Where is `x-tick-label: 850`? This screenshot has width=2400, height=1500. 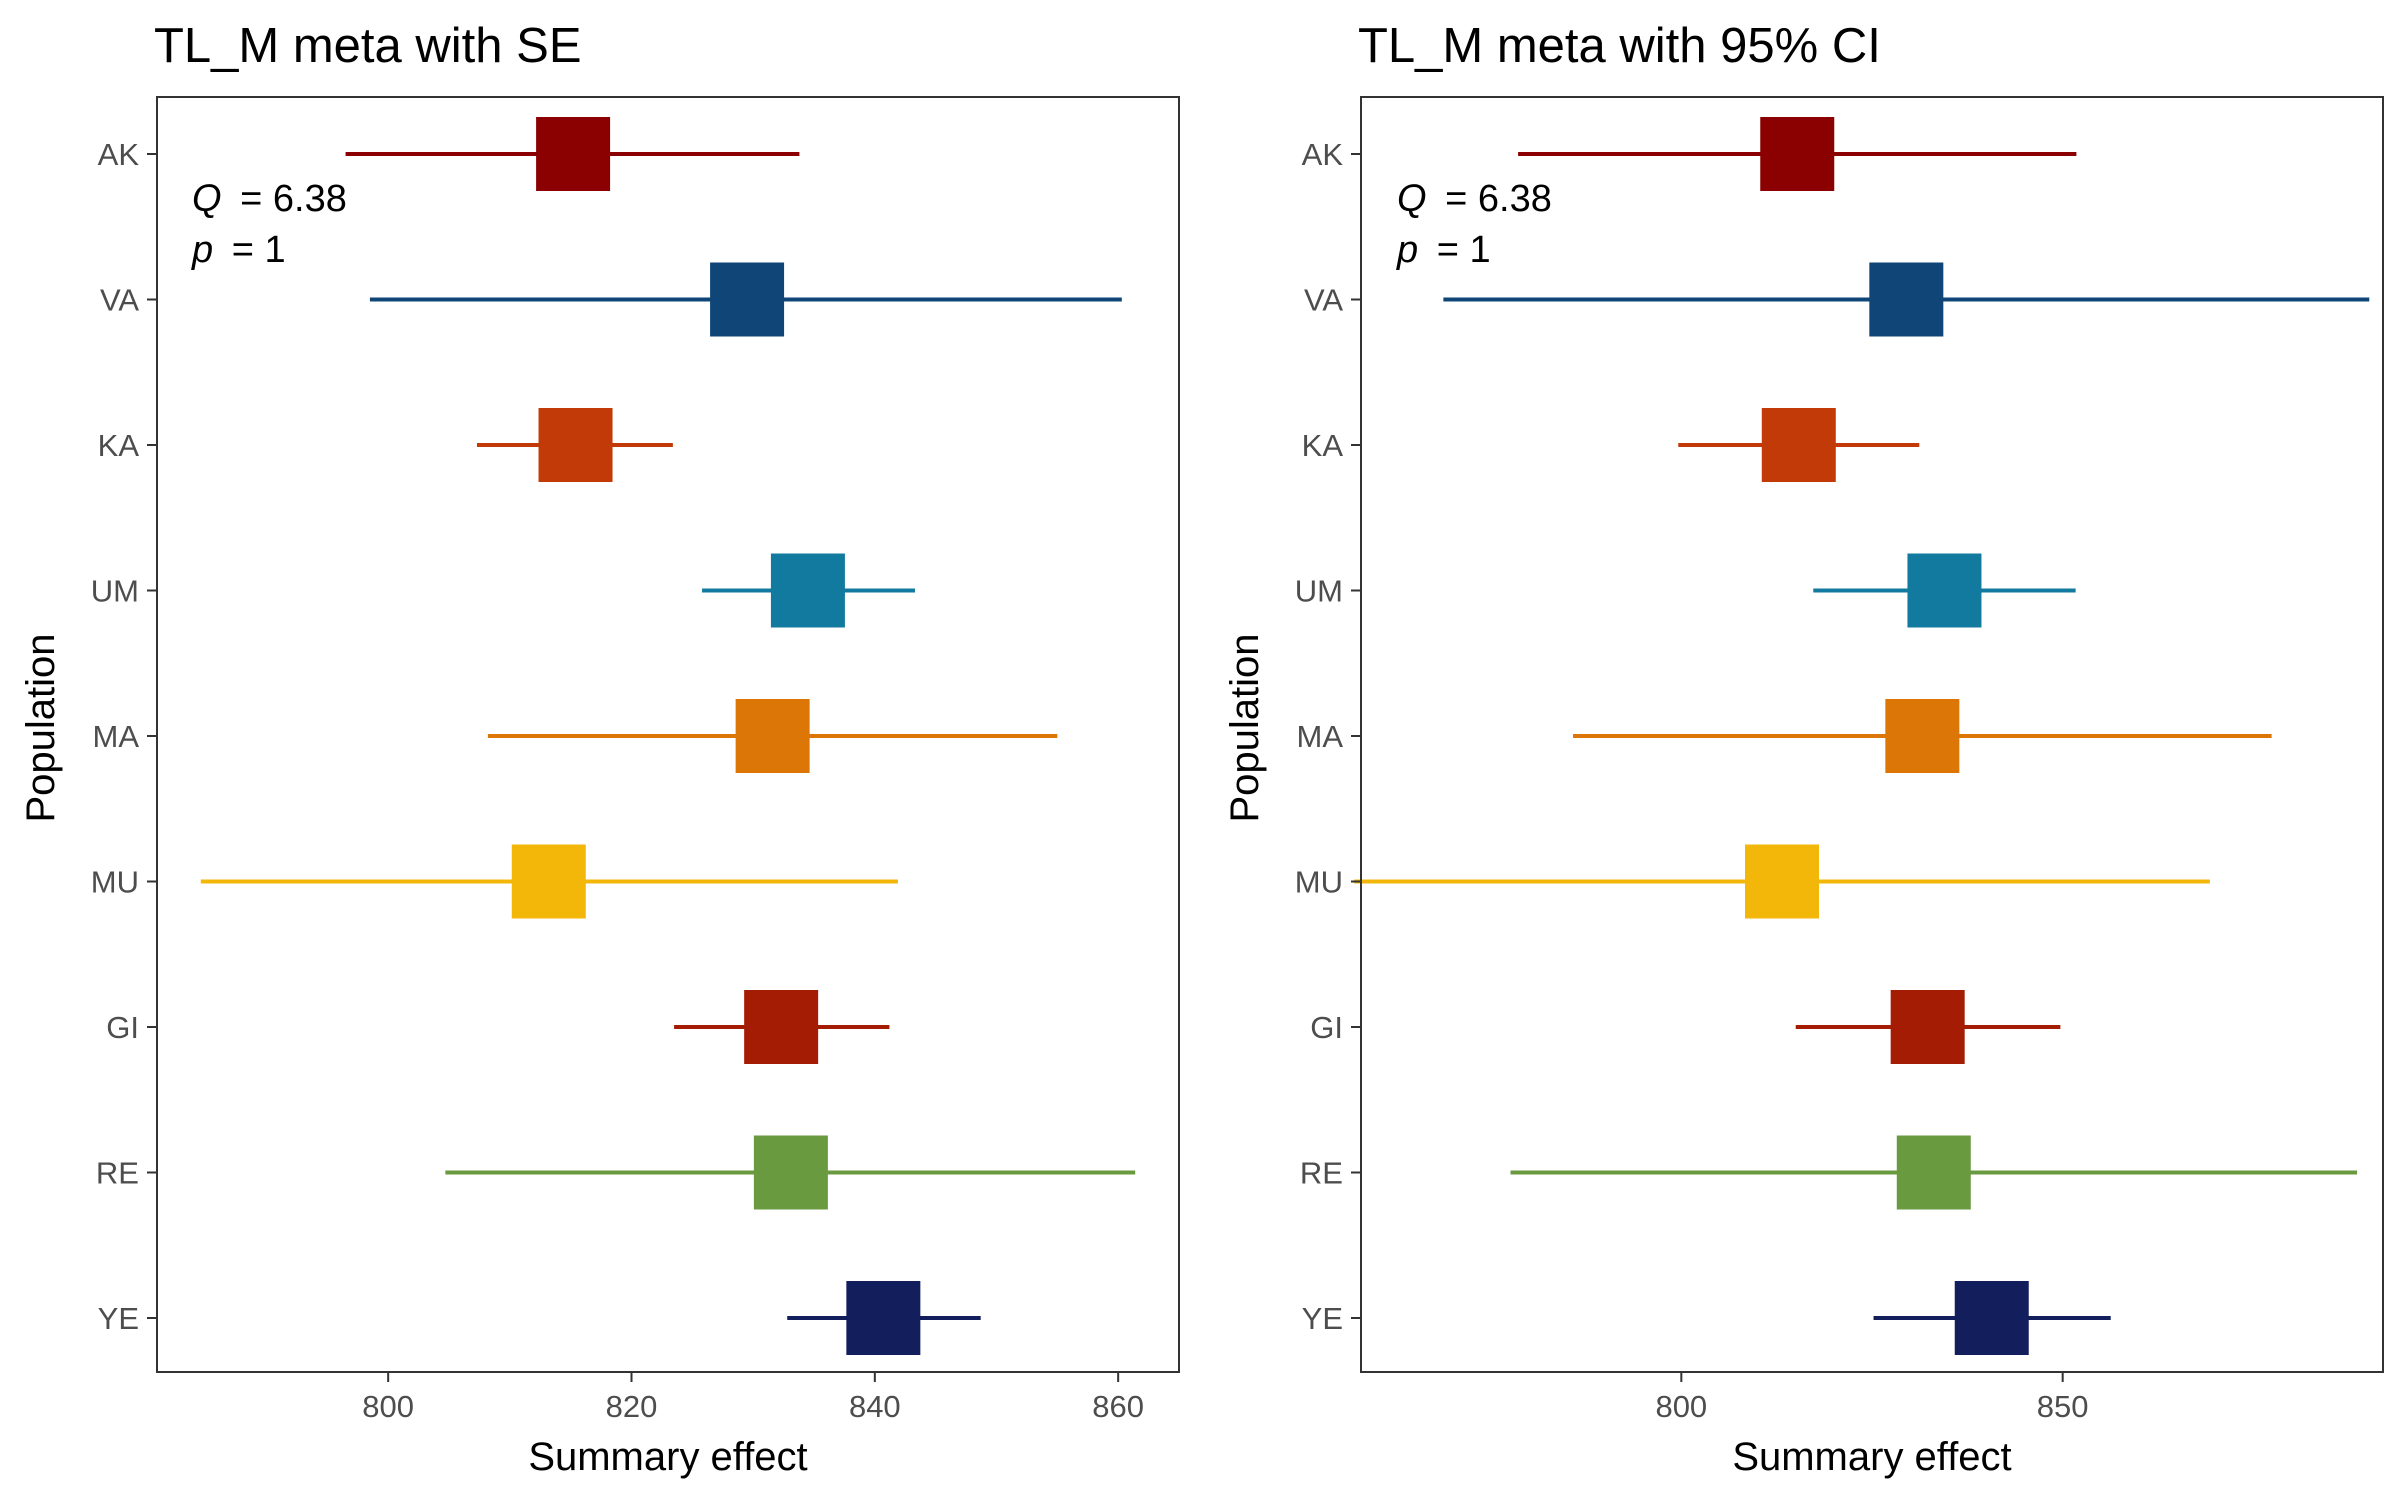 x-tick-label: 850 is located at coordinates (2063, 1406).